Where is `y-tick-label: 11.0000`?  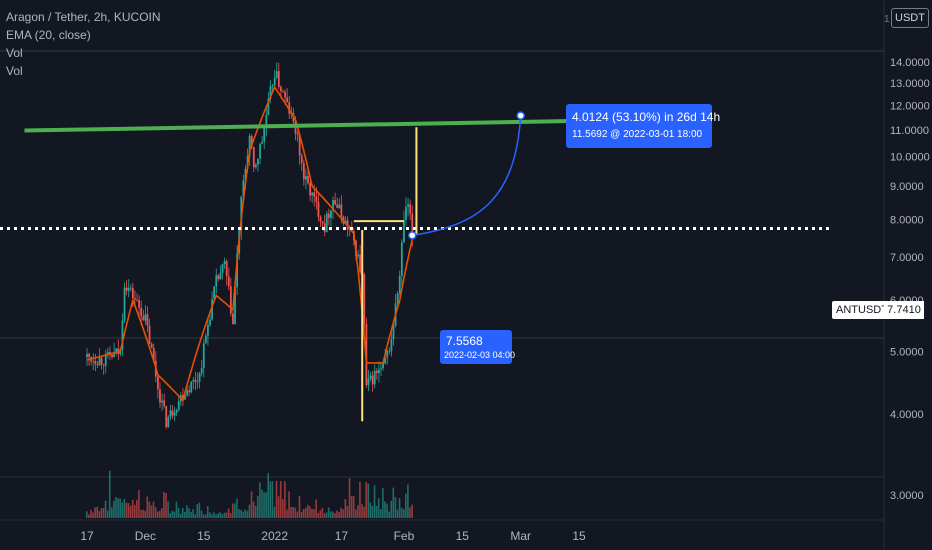 y-tick-label: 11.0000 is located at coordinates (909, 131).